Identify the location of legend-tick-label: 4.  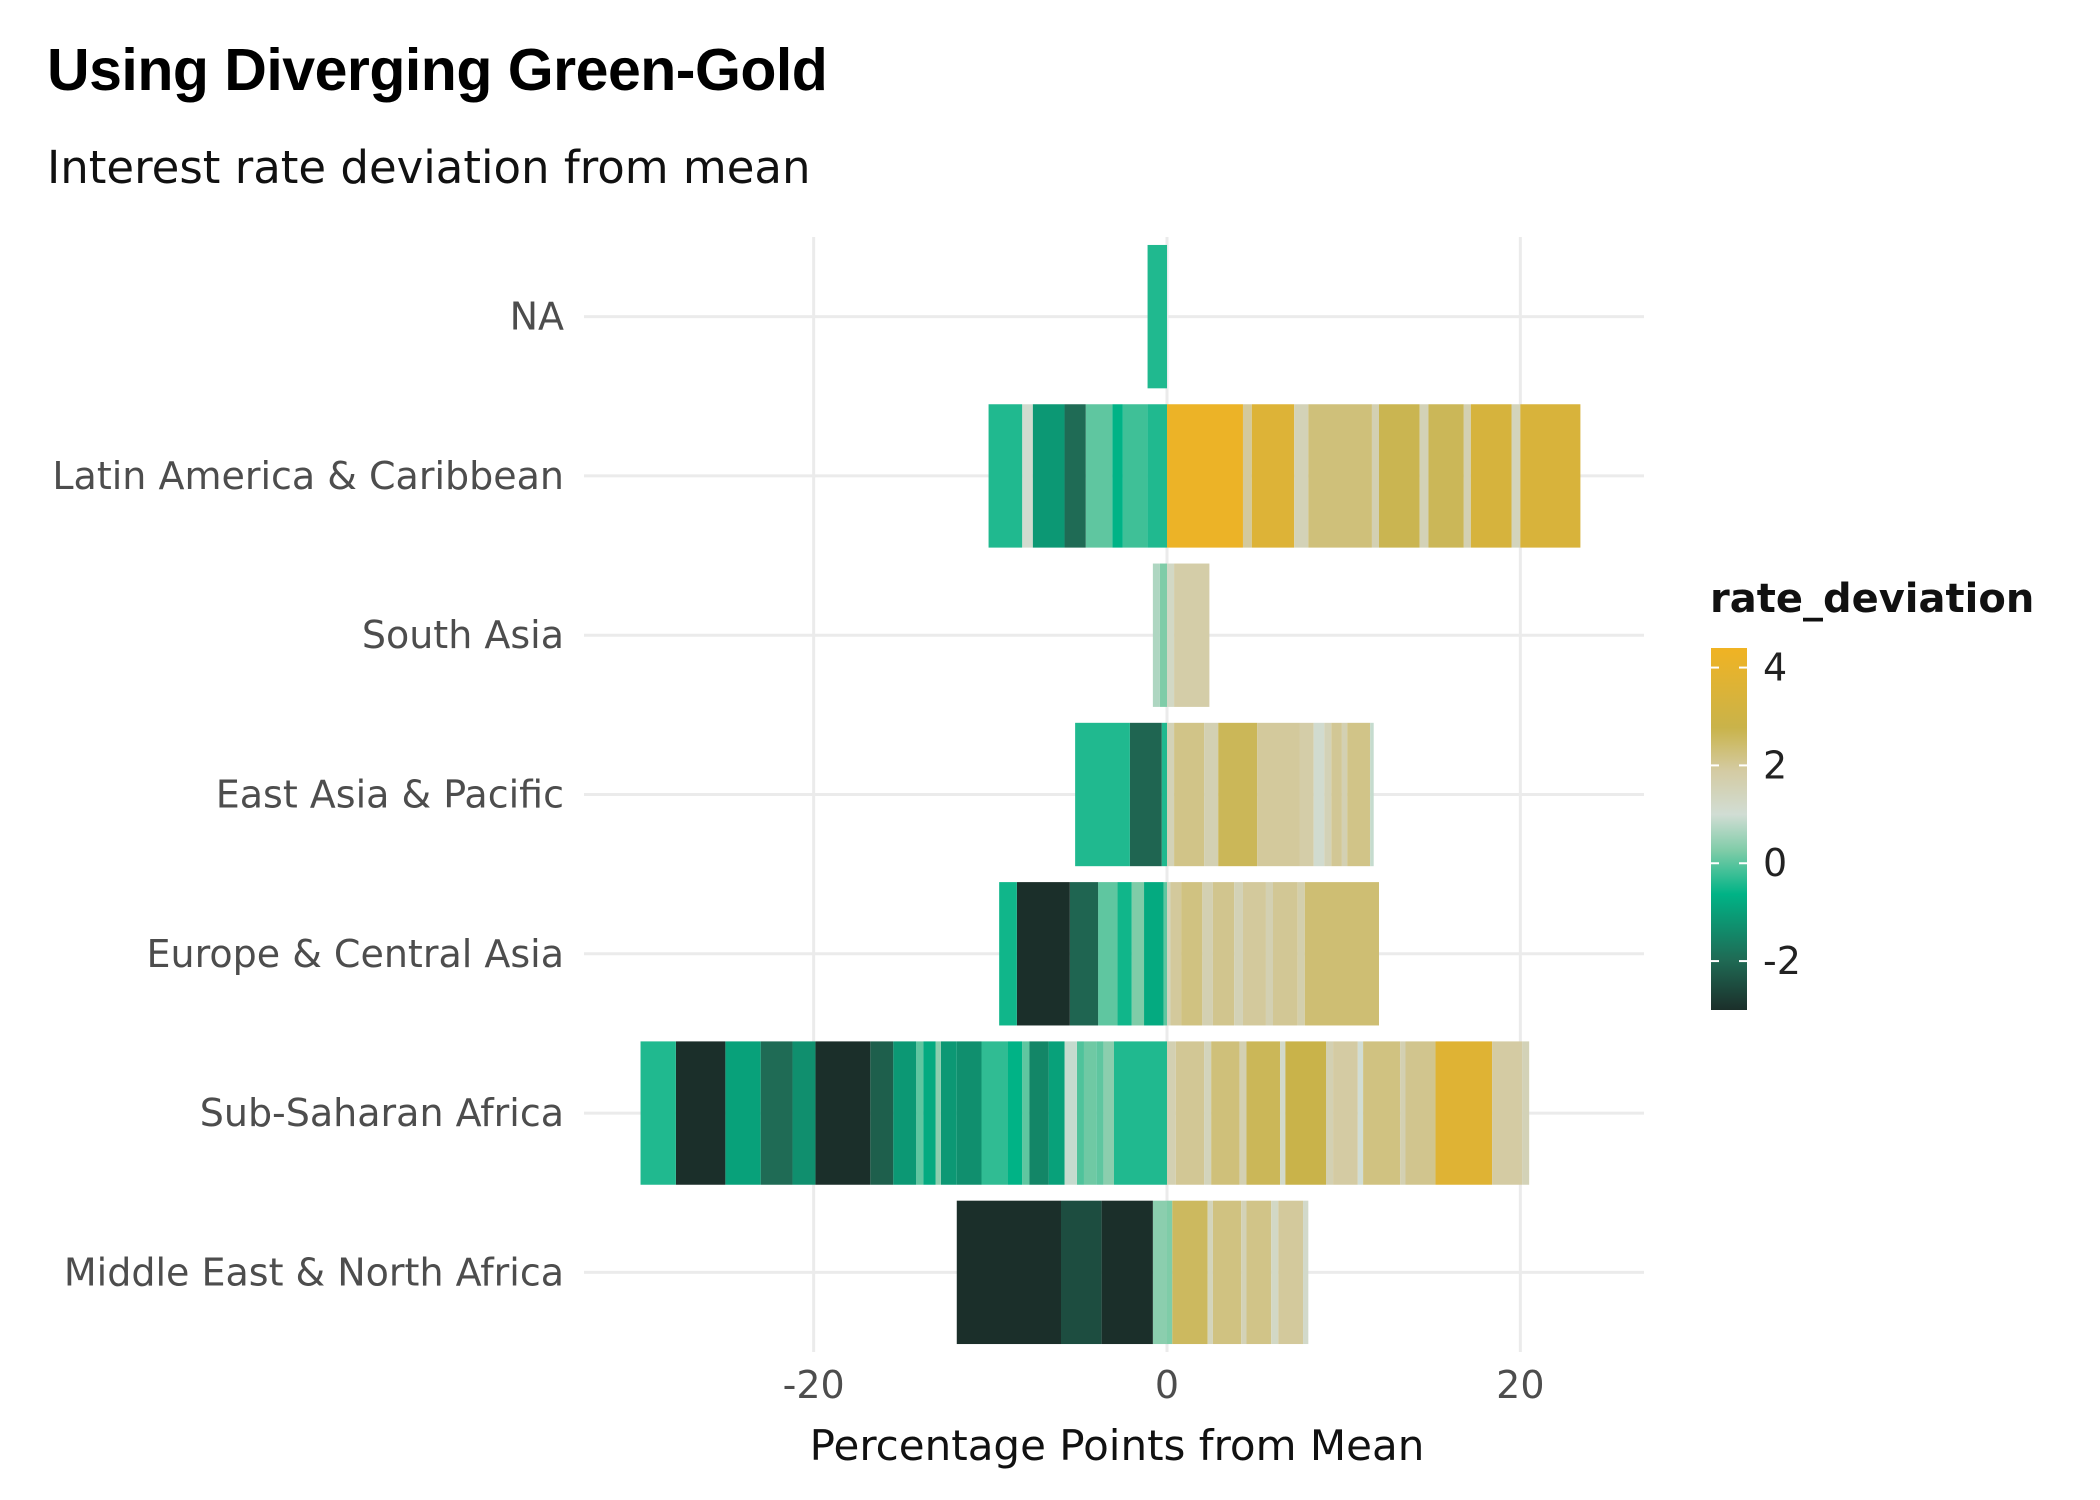
(1775, 668).